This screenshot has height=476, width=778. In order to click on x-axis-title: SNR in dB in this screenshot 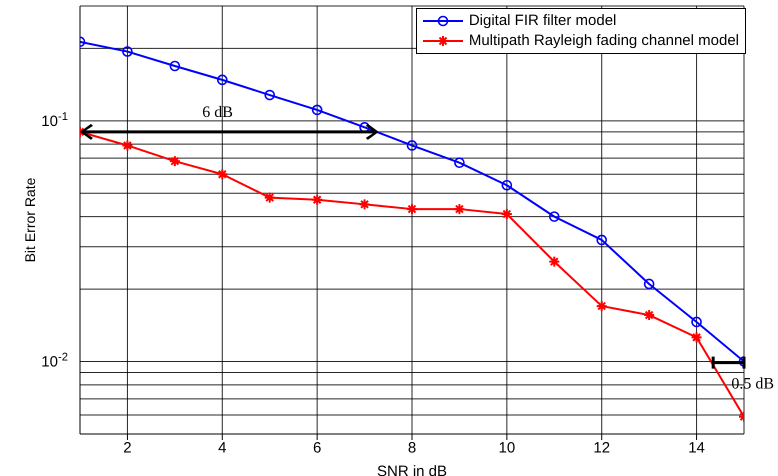, I will do `click(412, 469)`.